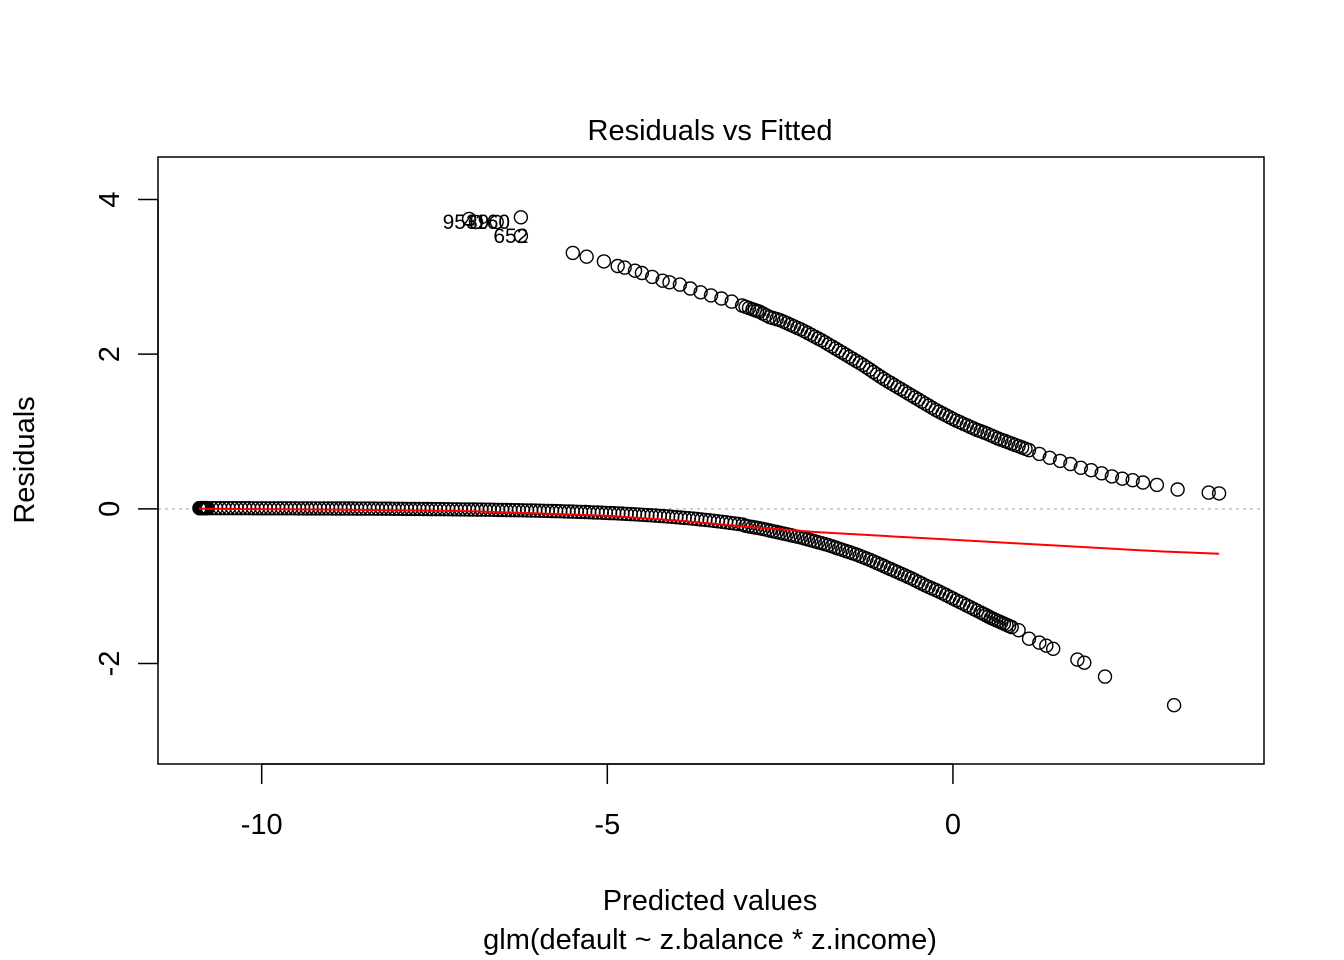  What do you see at coordinates (25, 459) in the screenshot?
I see `y-axis-label: Residuals` at bounding box center [25, 459].